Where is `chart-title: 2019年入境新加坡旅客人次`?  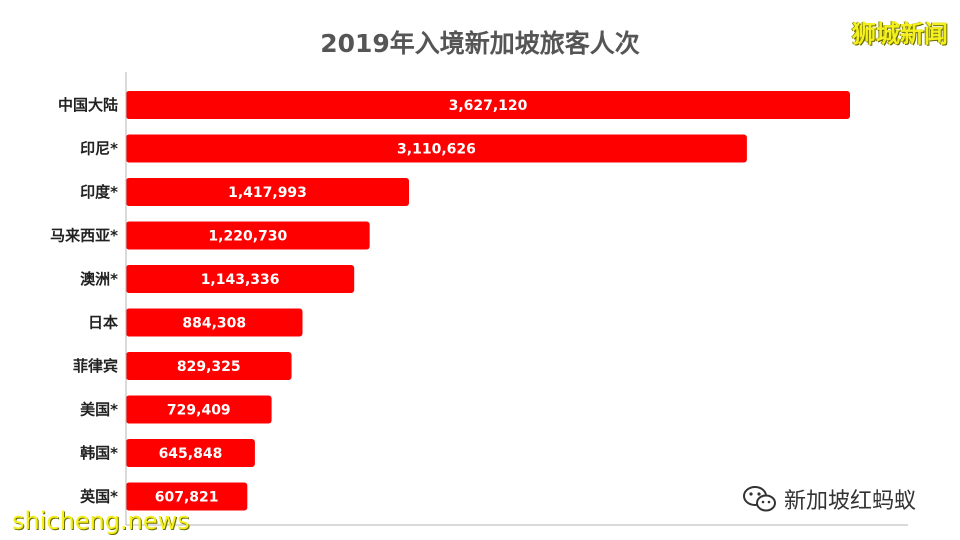 chart-title: 2019年入境新加坡旅客人次 is located at coordinates (480, 43).